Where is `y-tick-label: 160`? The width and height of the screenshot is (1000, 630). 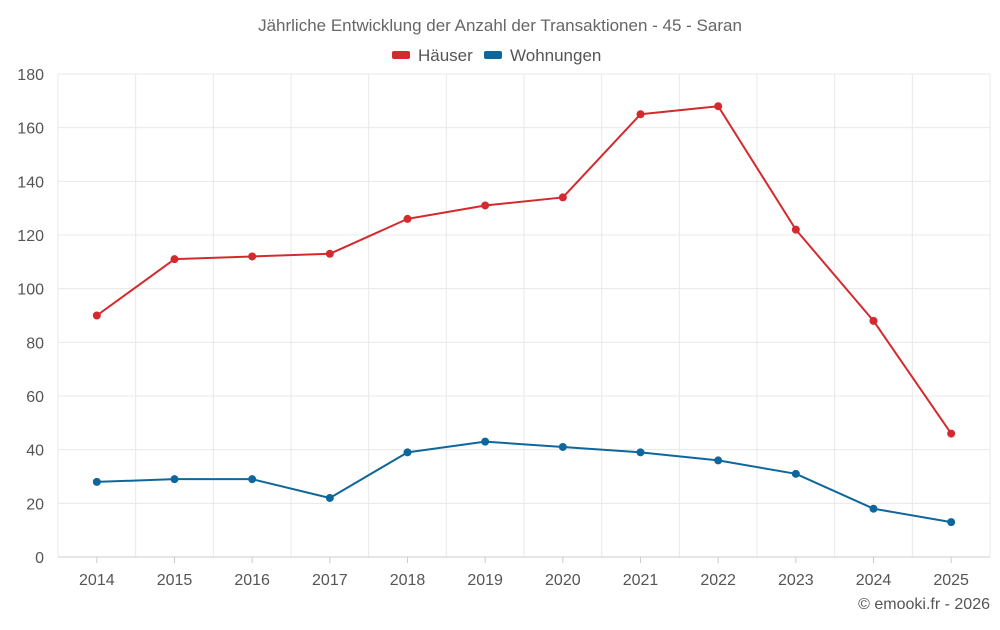
y-tick-label: 160 is located at coordinates (30, 129).